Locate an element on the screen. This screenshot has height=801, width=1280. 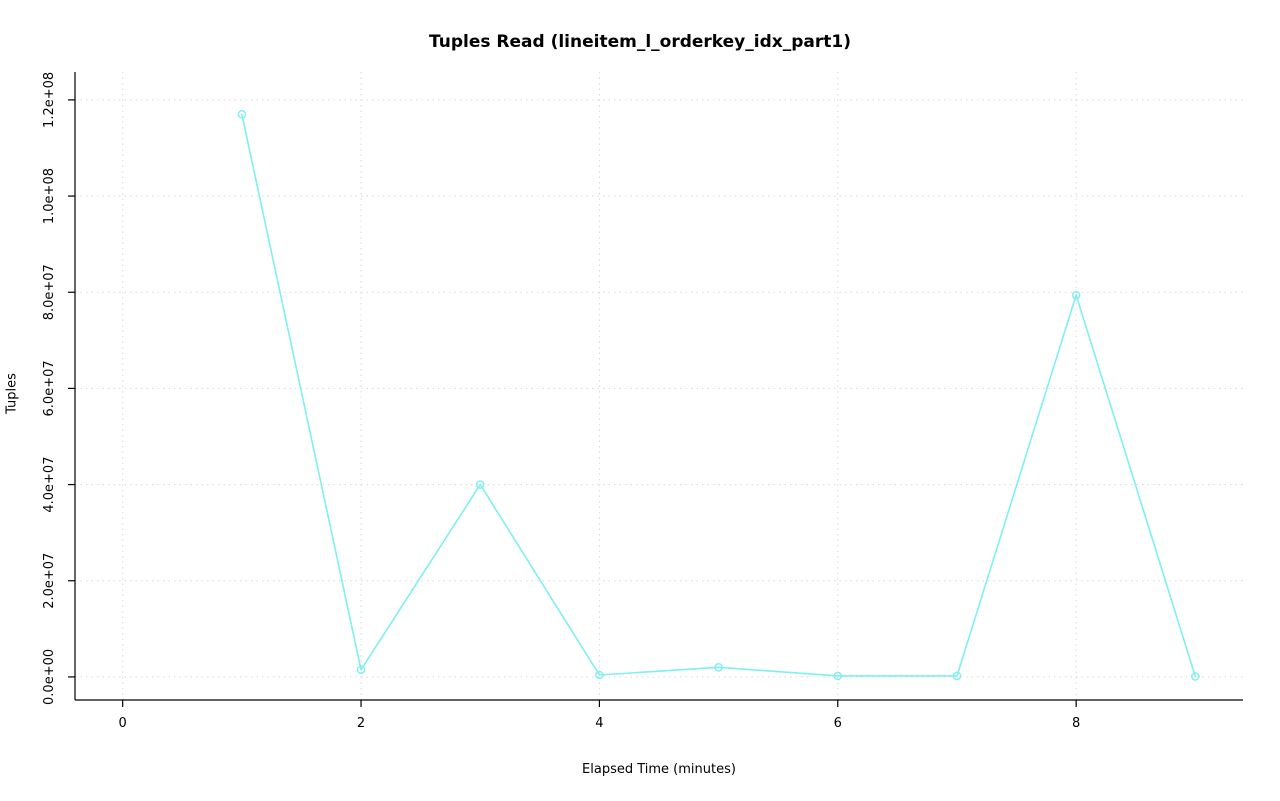
y-tick-label: 8.0e+07 is located at coordinates (49, 292).